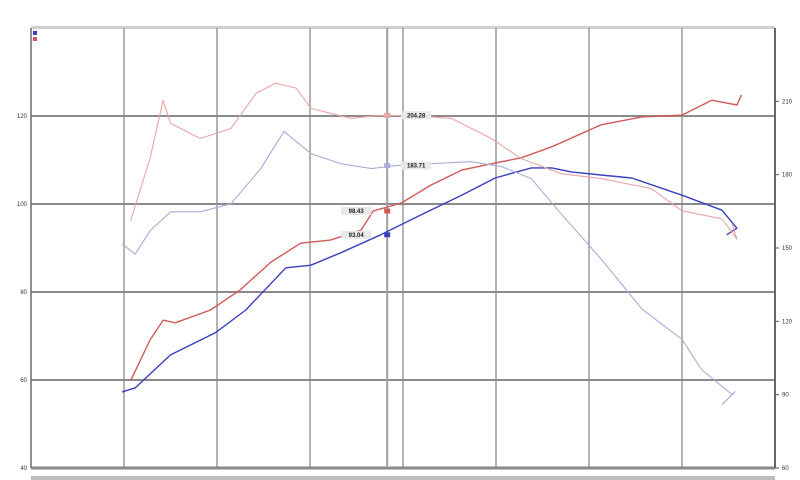 Image resolution: width=800 pixels, height=480 pixels. I want to click on cursor-value-label: 183.71, so click(416, 167).